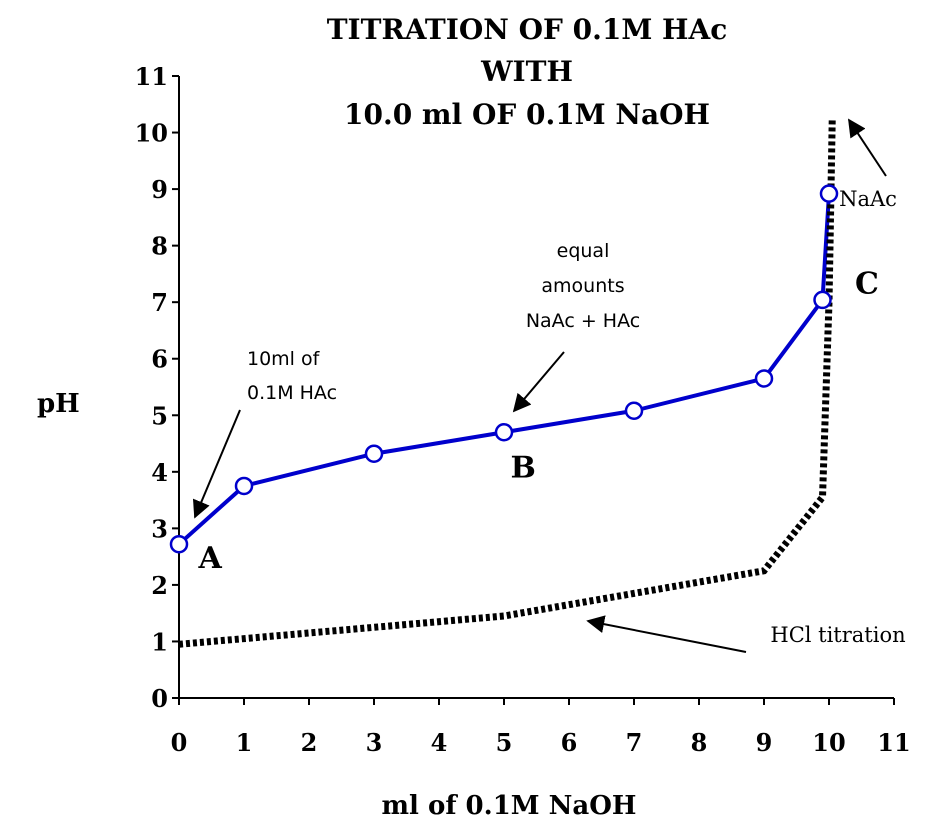 The width and height of the screenshot is (946, 823). What do you see at coordinates (523, 467) in the screenshot?
I see `point-label-b: B` at bounding box center [523, 467].